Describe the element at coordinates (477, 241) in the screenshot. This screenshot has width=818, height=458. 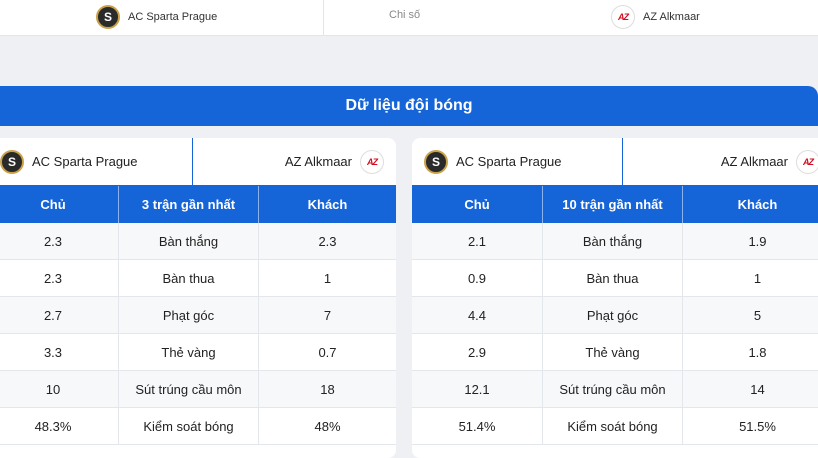
I see `home-value: 2.1` at that location.